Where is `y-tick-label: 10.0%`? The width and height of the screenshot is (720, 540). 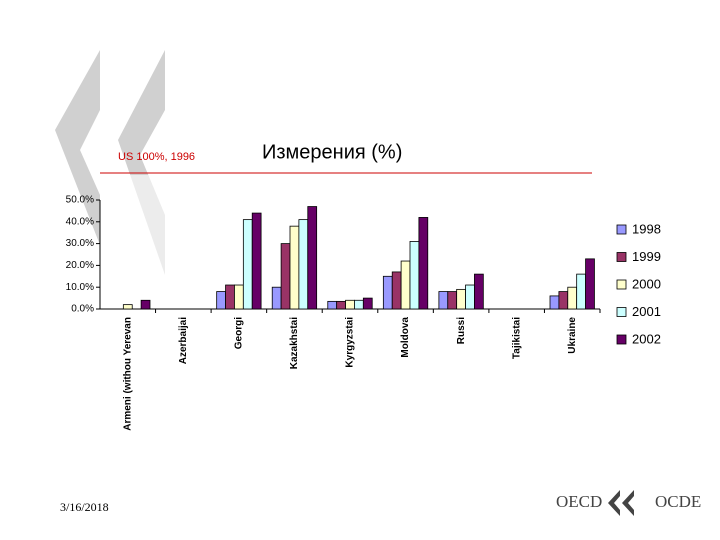
y-tick-label: 10.0% is located at coordinates (80, 287).